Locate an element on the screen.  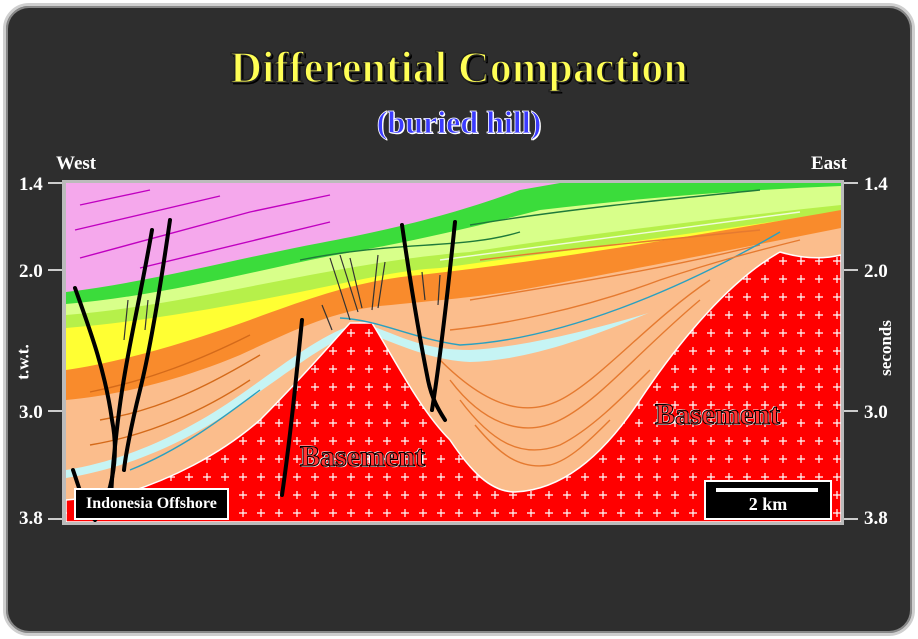
location-label: Indonesia Offshore is located at coordinates (151, 504).